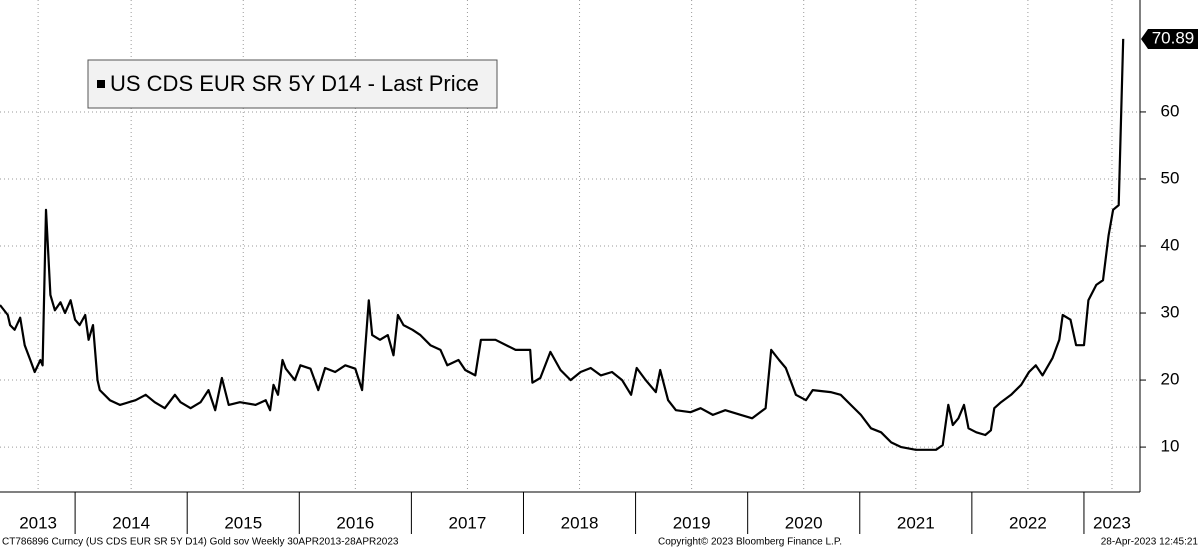 The image size is (1200, 555). Describe the element at coordinates (101, 84) in the screenshot. I see `legend-swatch` at that location.